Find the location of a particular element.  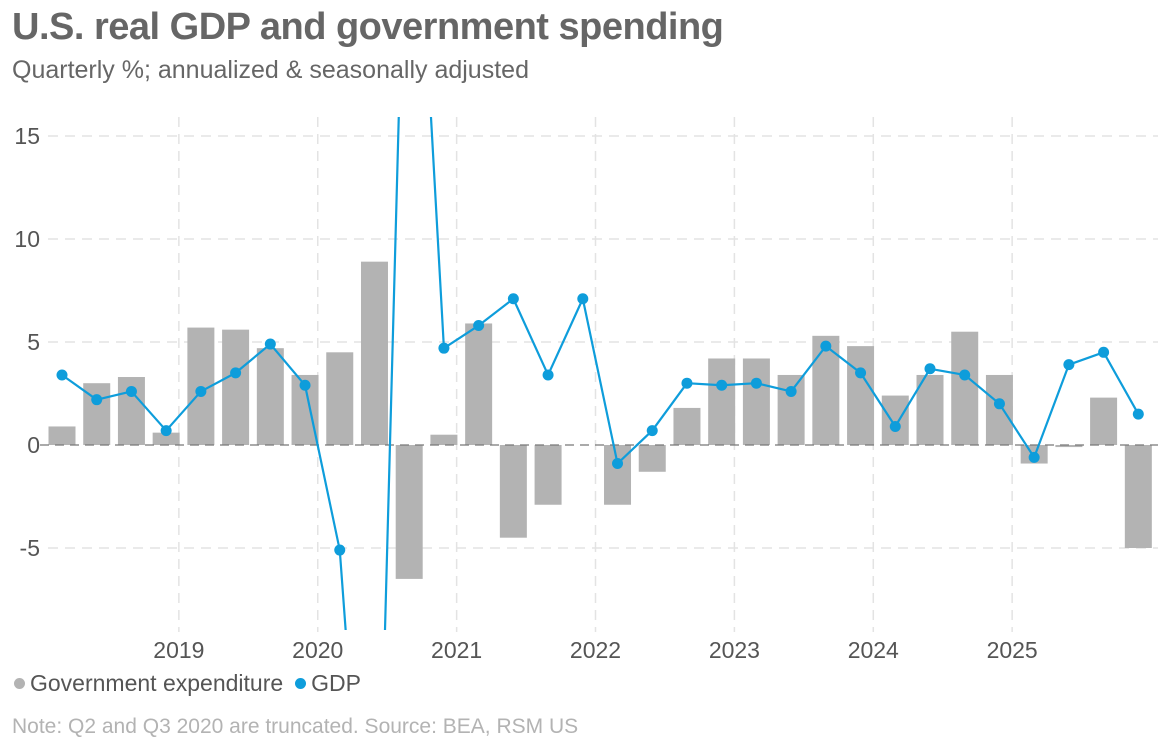

legend: Government expenditure GDP is located at coordinates (193, 683).